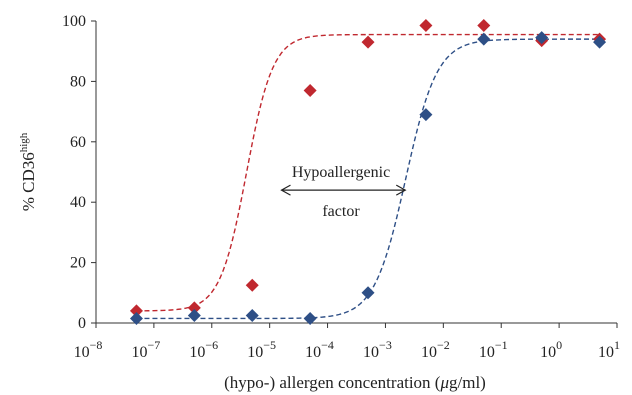  I want to click on x-tick-label: 10⁻⁶, so click(203, 349).